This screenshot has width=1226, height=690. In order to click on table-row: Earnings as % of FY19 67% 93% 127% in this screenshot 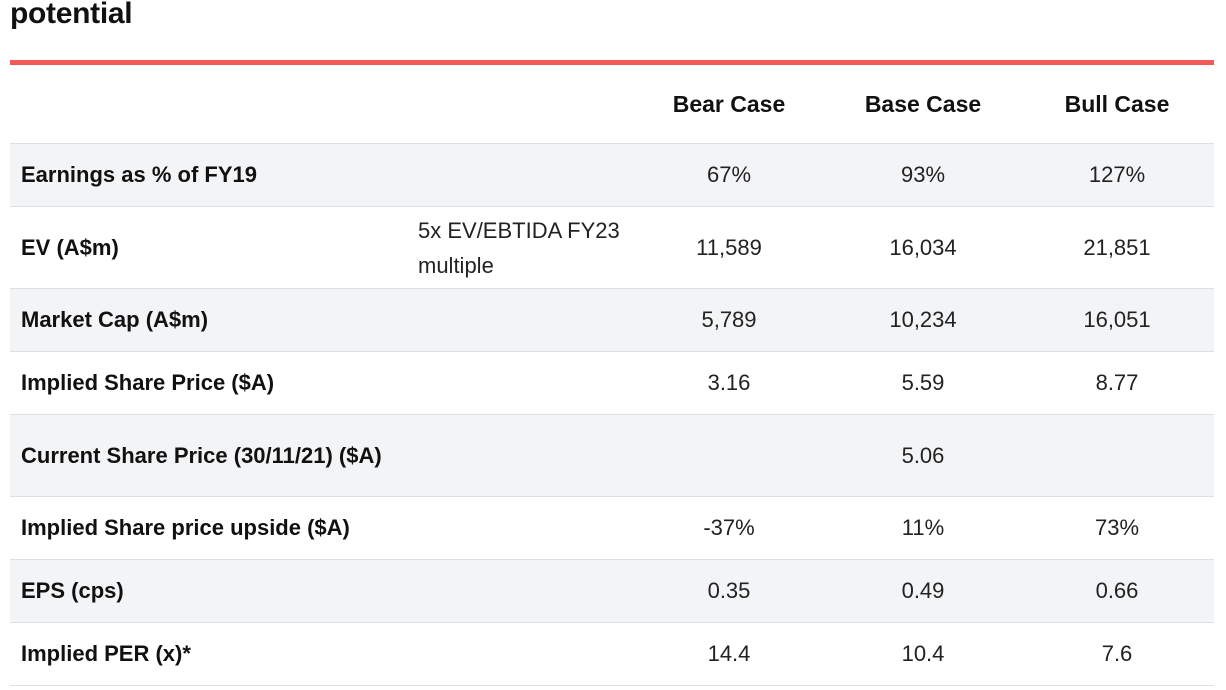, I will do `click(612, 175)`.